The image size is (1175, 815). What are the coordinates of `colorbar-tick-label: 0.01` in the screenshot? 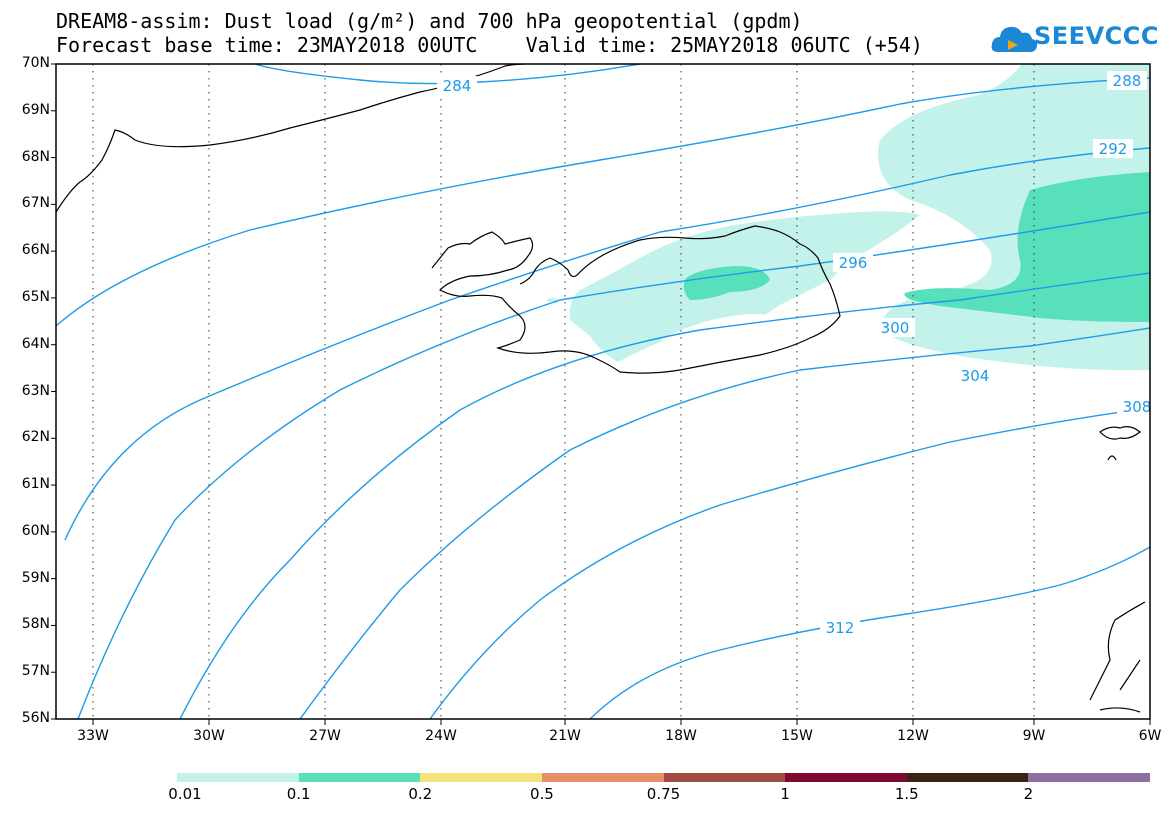 It's located at (185, 794).